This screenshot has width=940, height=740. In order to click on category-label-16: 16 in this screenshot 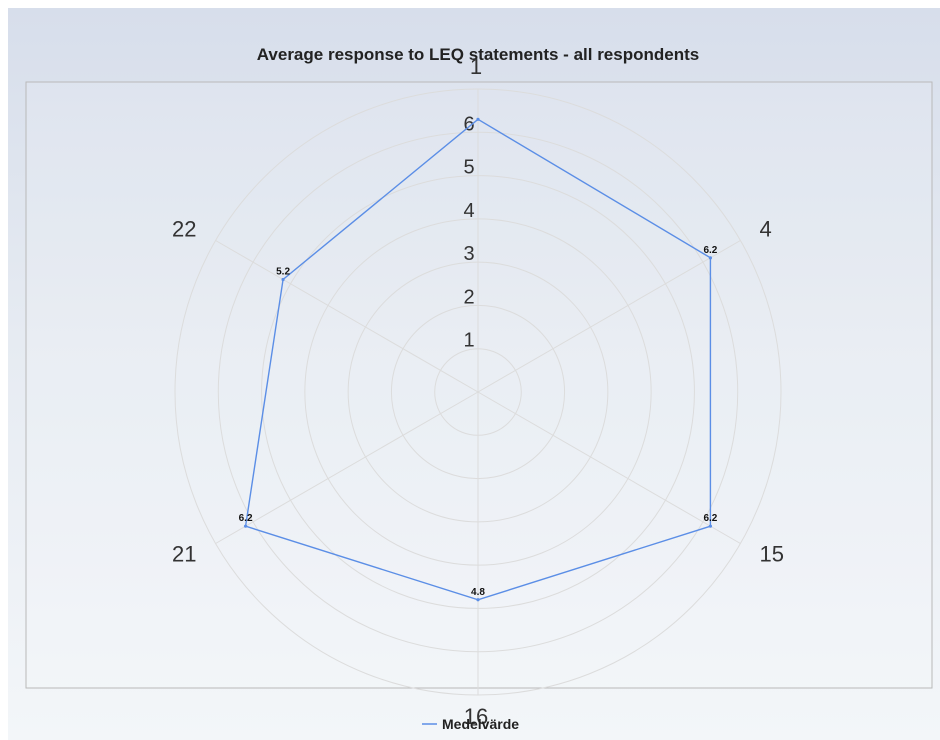, I will do `click(476, 716)`.